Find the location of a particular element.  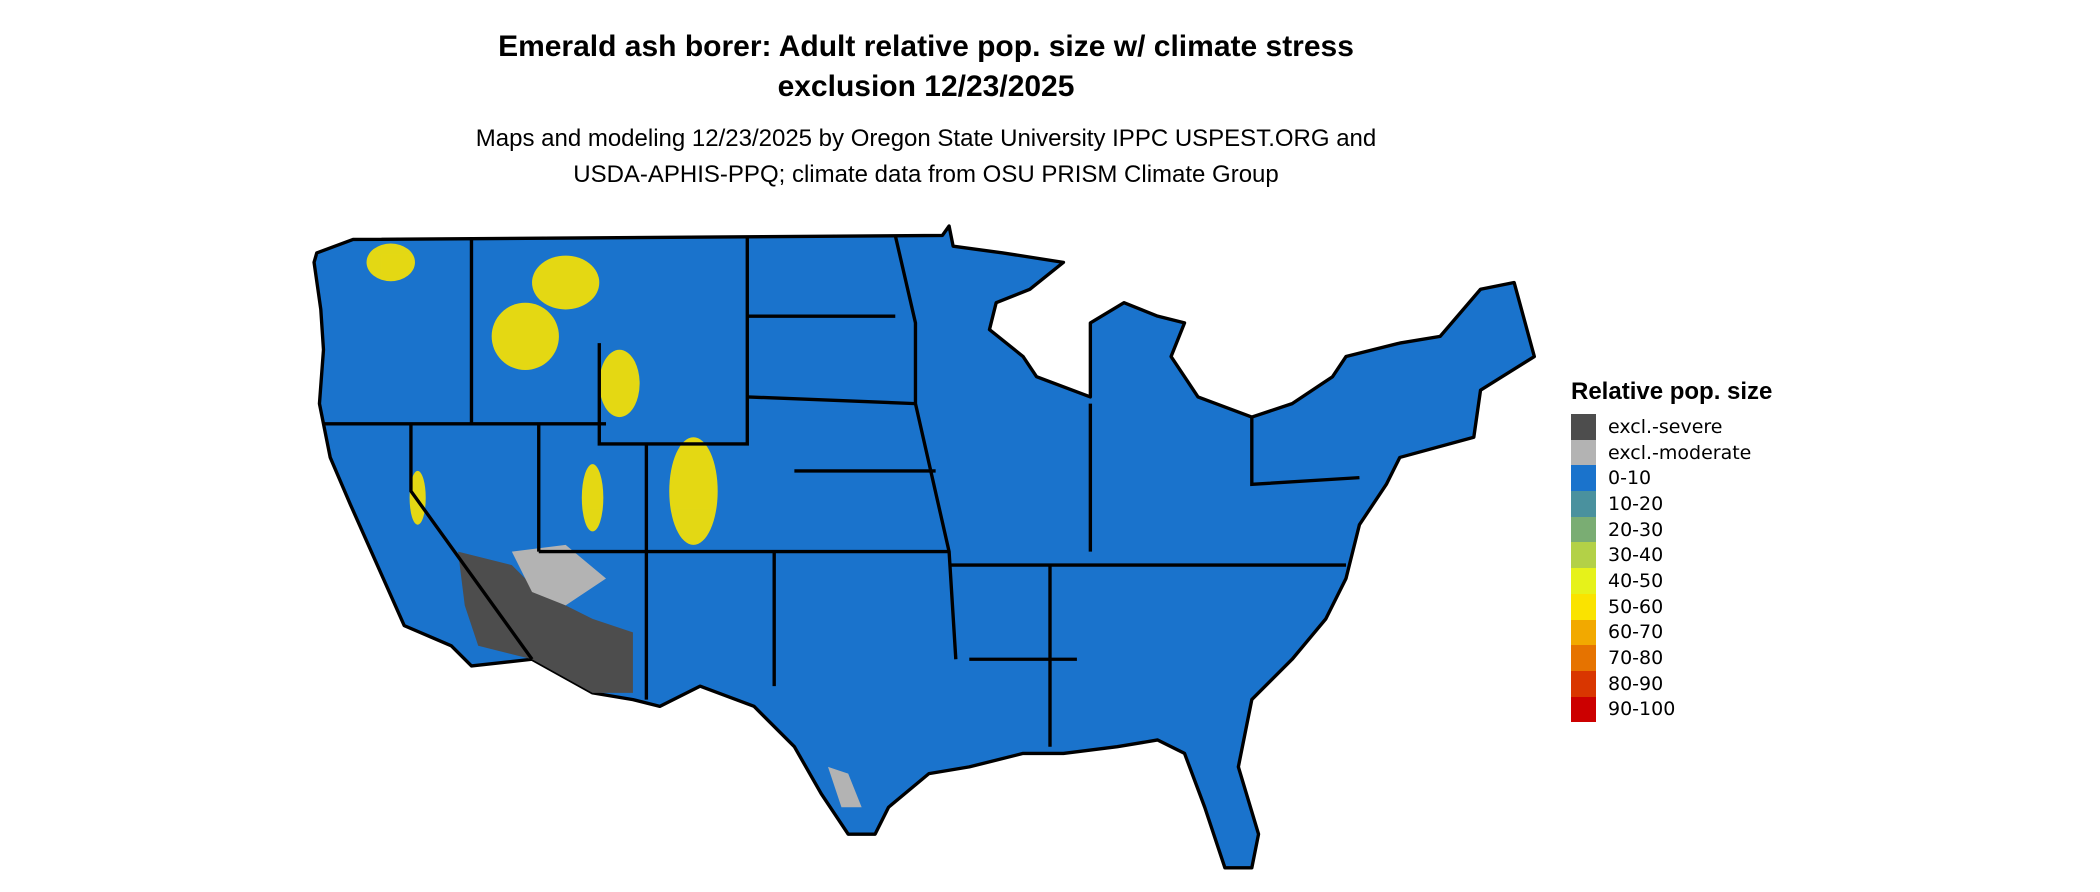

legend-label: 80-90 is located at coordinates (1636, 683).